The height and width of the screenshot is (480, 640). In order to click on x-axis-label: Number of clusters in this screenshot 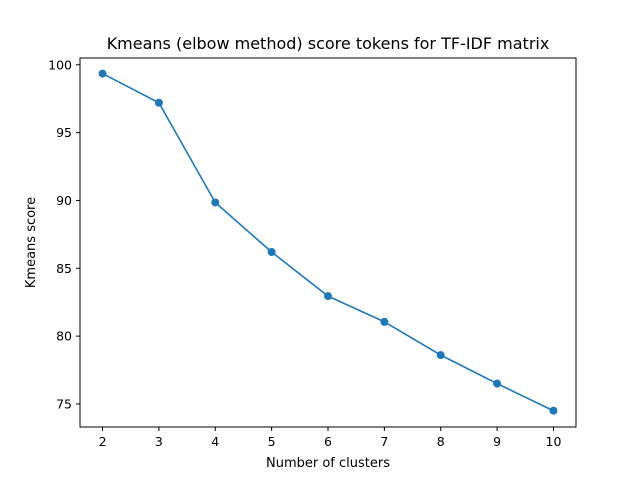, I will do `click(328, 463)`.